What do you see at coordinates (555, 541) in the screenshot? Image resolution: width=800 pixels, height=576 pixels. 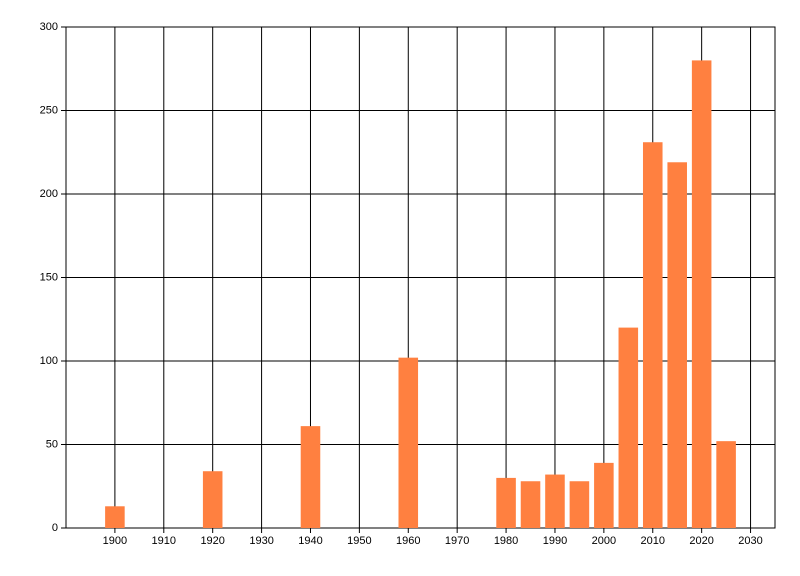 I see `x-tick-label: 1990` at bounding box center [555, 541].